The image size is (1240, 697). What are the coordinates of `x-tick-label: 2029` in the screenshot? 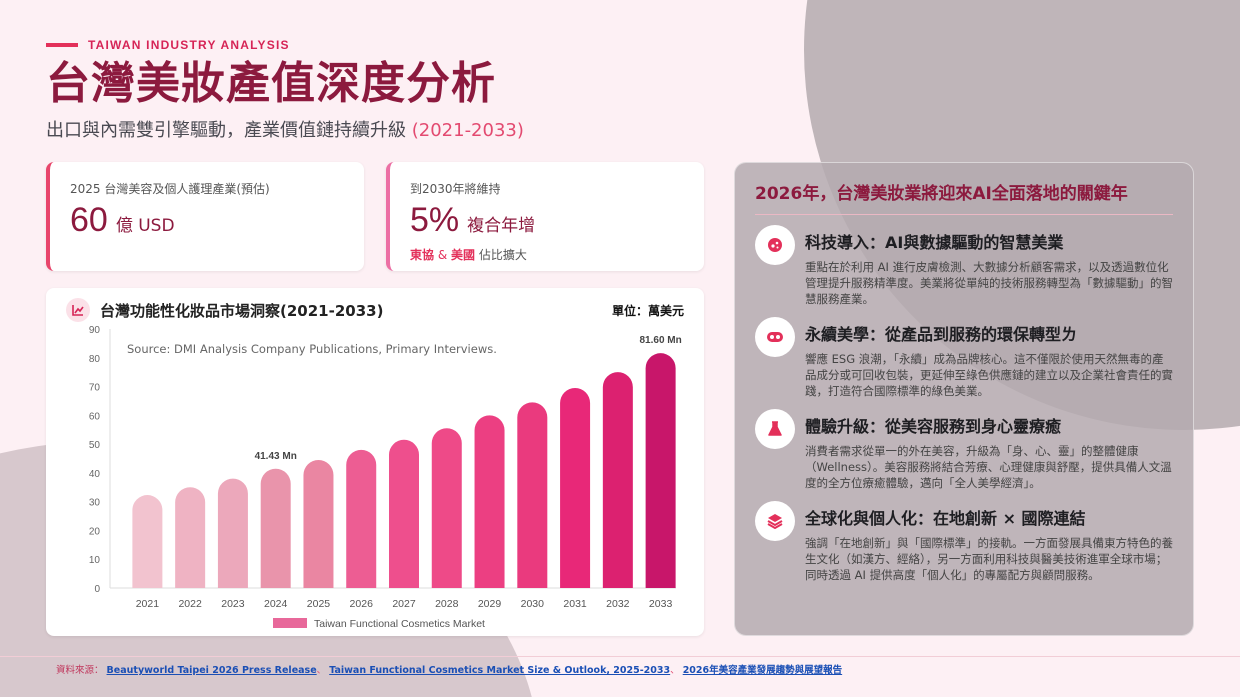 It's located at (490, 604).